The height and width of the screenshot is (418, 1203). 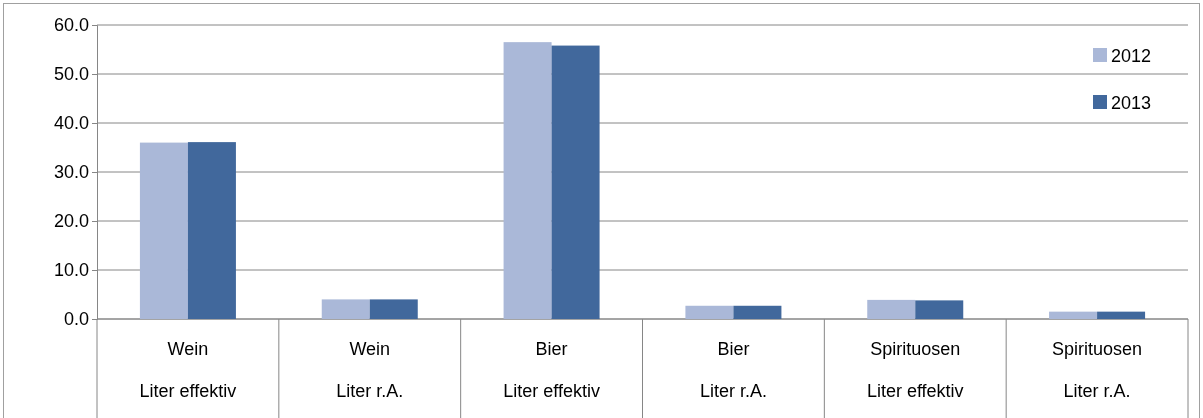 What do you see at coordinates (71, 172) in the screenshot?
I see `y-tick-label: 30.0` at bounding box center [71, 172].